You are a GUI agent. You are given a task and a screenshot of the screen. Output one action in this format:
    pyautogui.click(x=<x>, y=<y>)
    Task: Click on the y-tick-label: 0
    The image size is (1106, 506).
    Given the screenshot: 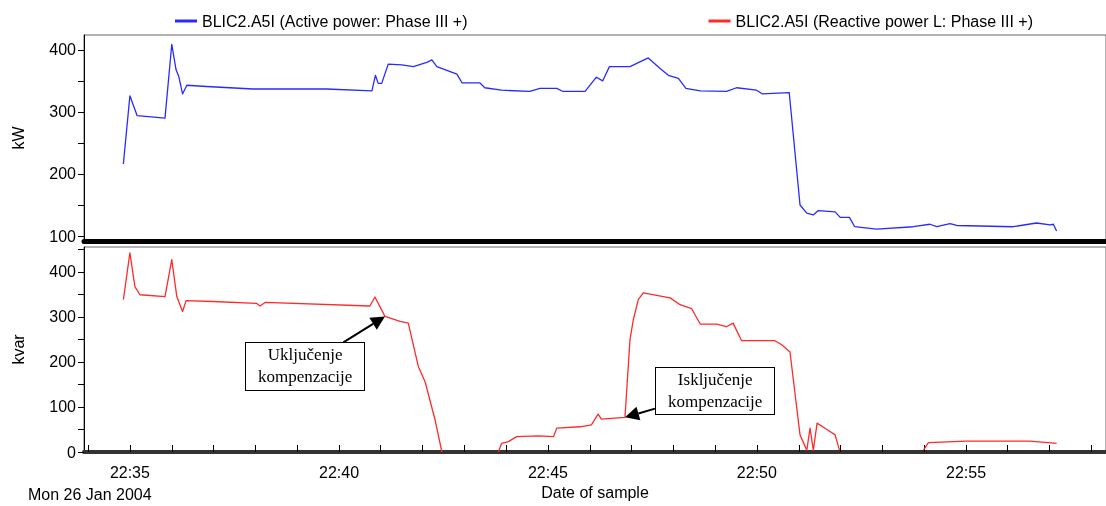 What is the action you would take?
    pyautogui.click(x=72, y=452)
    